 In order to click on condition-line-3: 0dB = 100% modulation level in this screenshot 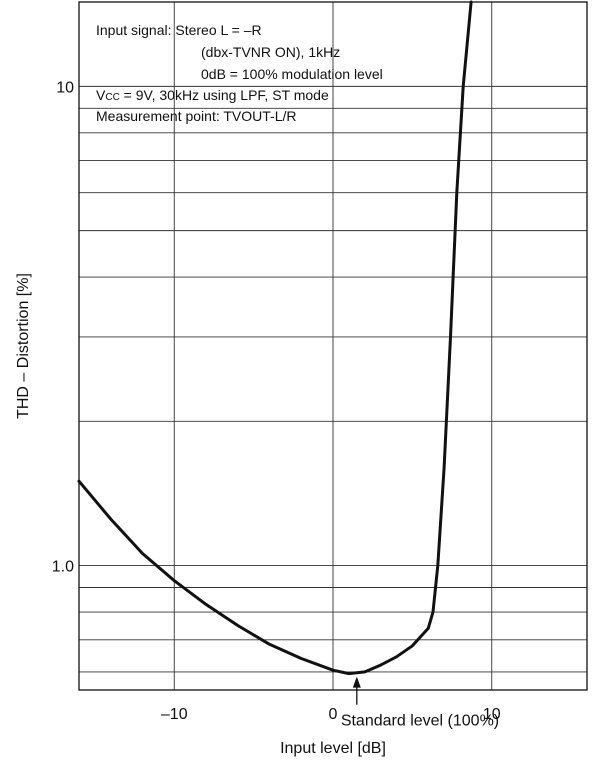, I will do `click(292, 74)`.